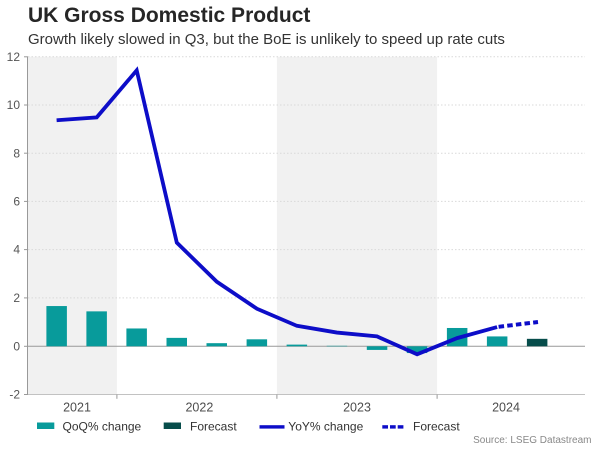 Image resolution: width=600 pixels, height=450 pixels. I want to click on svg-text: 10, so click(14, 105).